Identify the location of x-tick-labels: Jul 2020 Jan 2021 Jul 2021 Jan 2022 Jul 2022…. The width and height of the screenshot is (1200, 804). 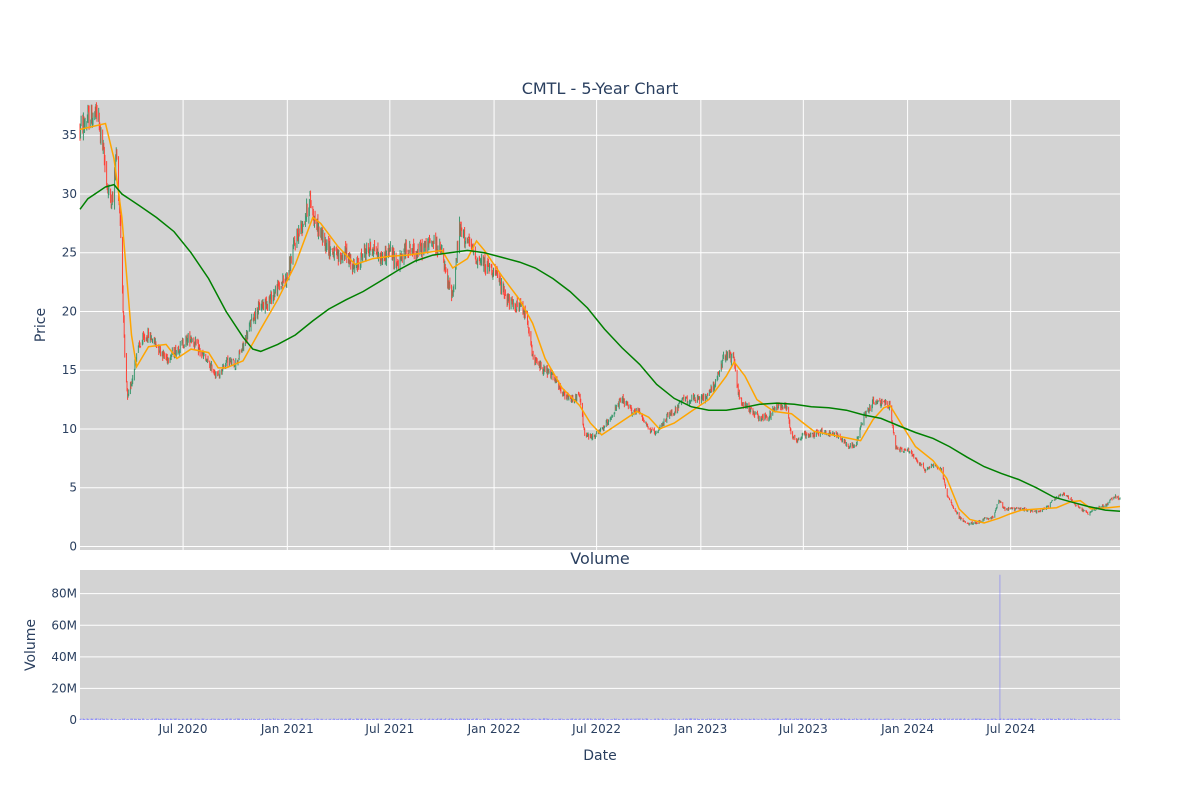
(596, 729).